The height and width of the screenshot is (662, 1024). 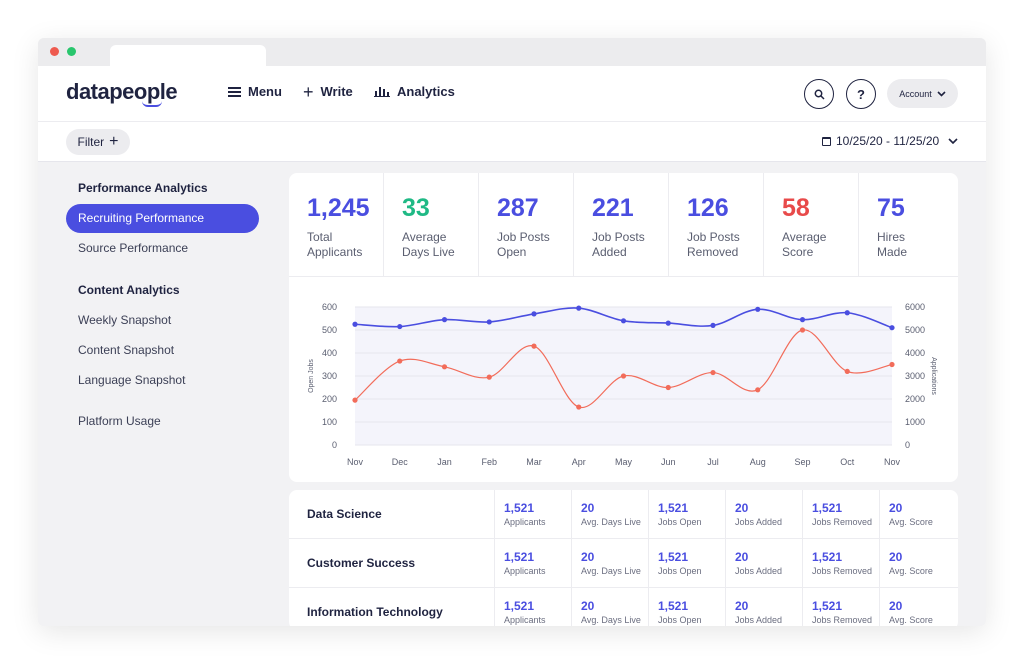 I want to click on stat-value: 58, so click(x=796, y=208).